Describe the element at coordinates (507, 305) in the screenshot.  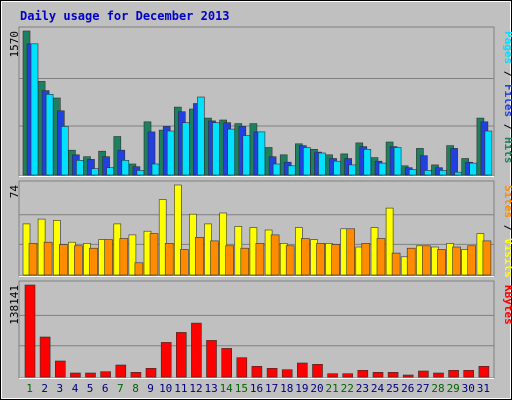
I see `panel-axis-legend: KBytes` at that location.